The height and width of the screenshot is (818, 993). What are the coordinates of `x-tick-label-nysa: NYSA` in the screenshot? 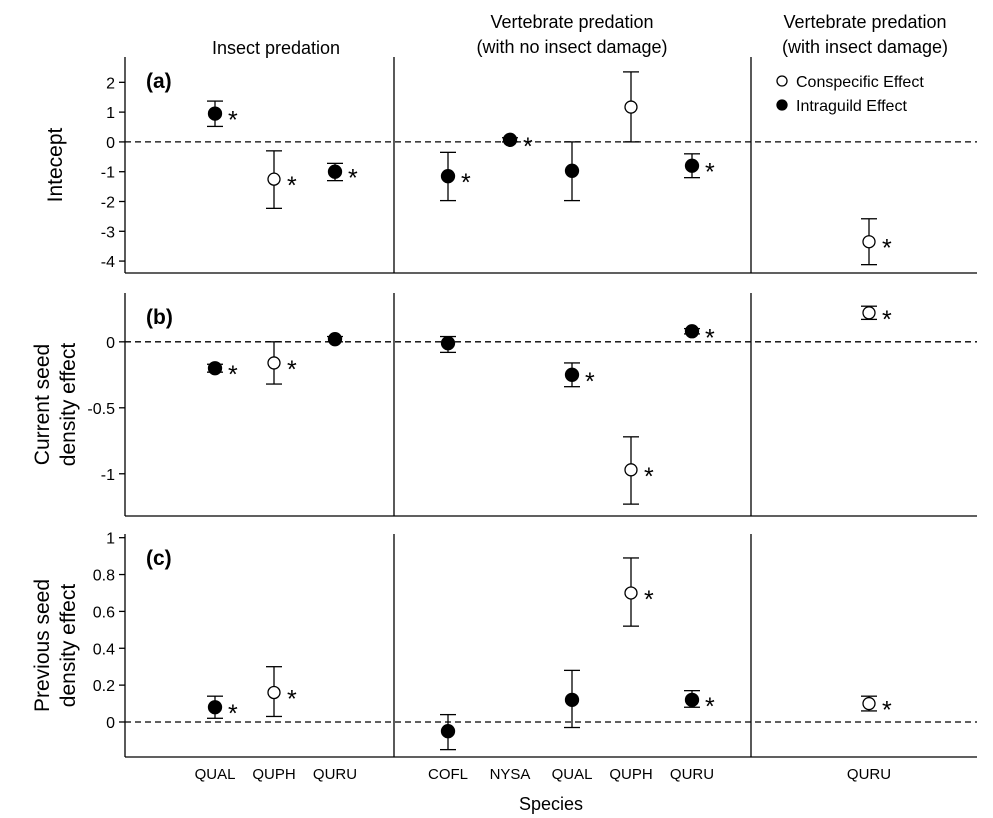 It's located at (510, 774).